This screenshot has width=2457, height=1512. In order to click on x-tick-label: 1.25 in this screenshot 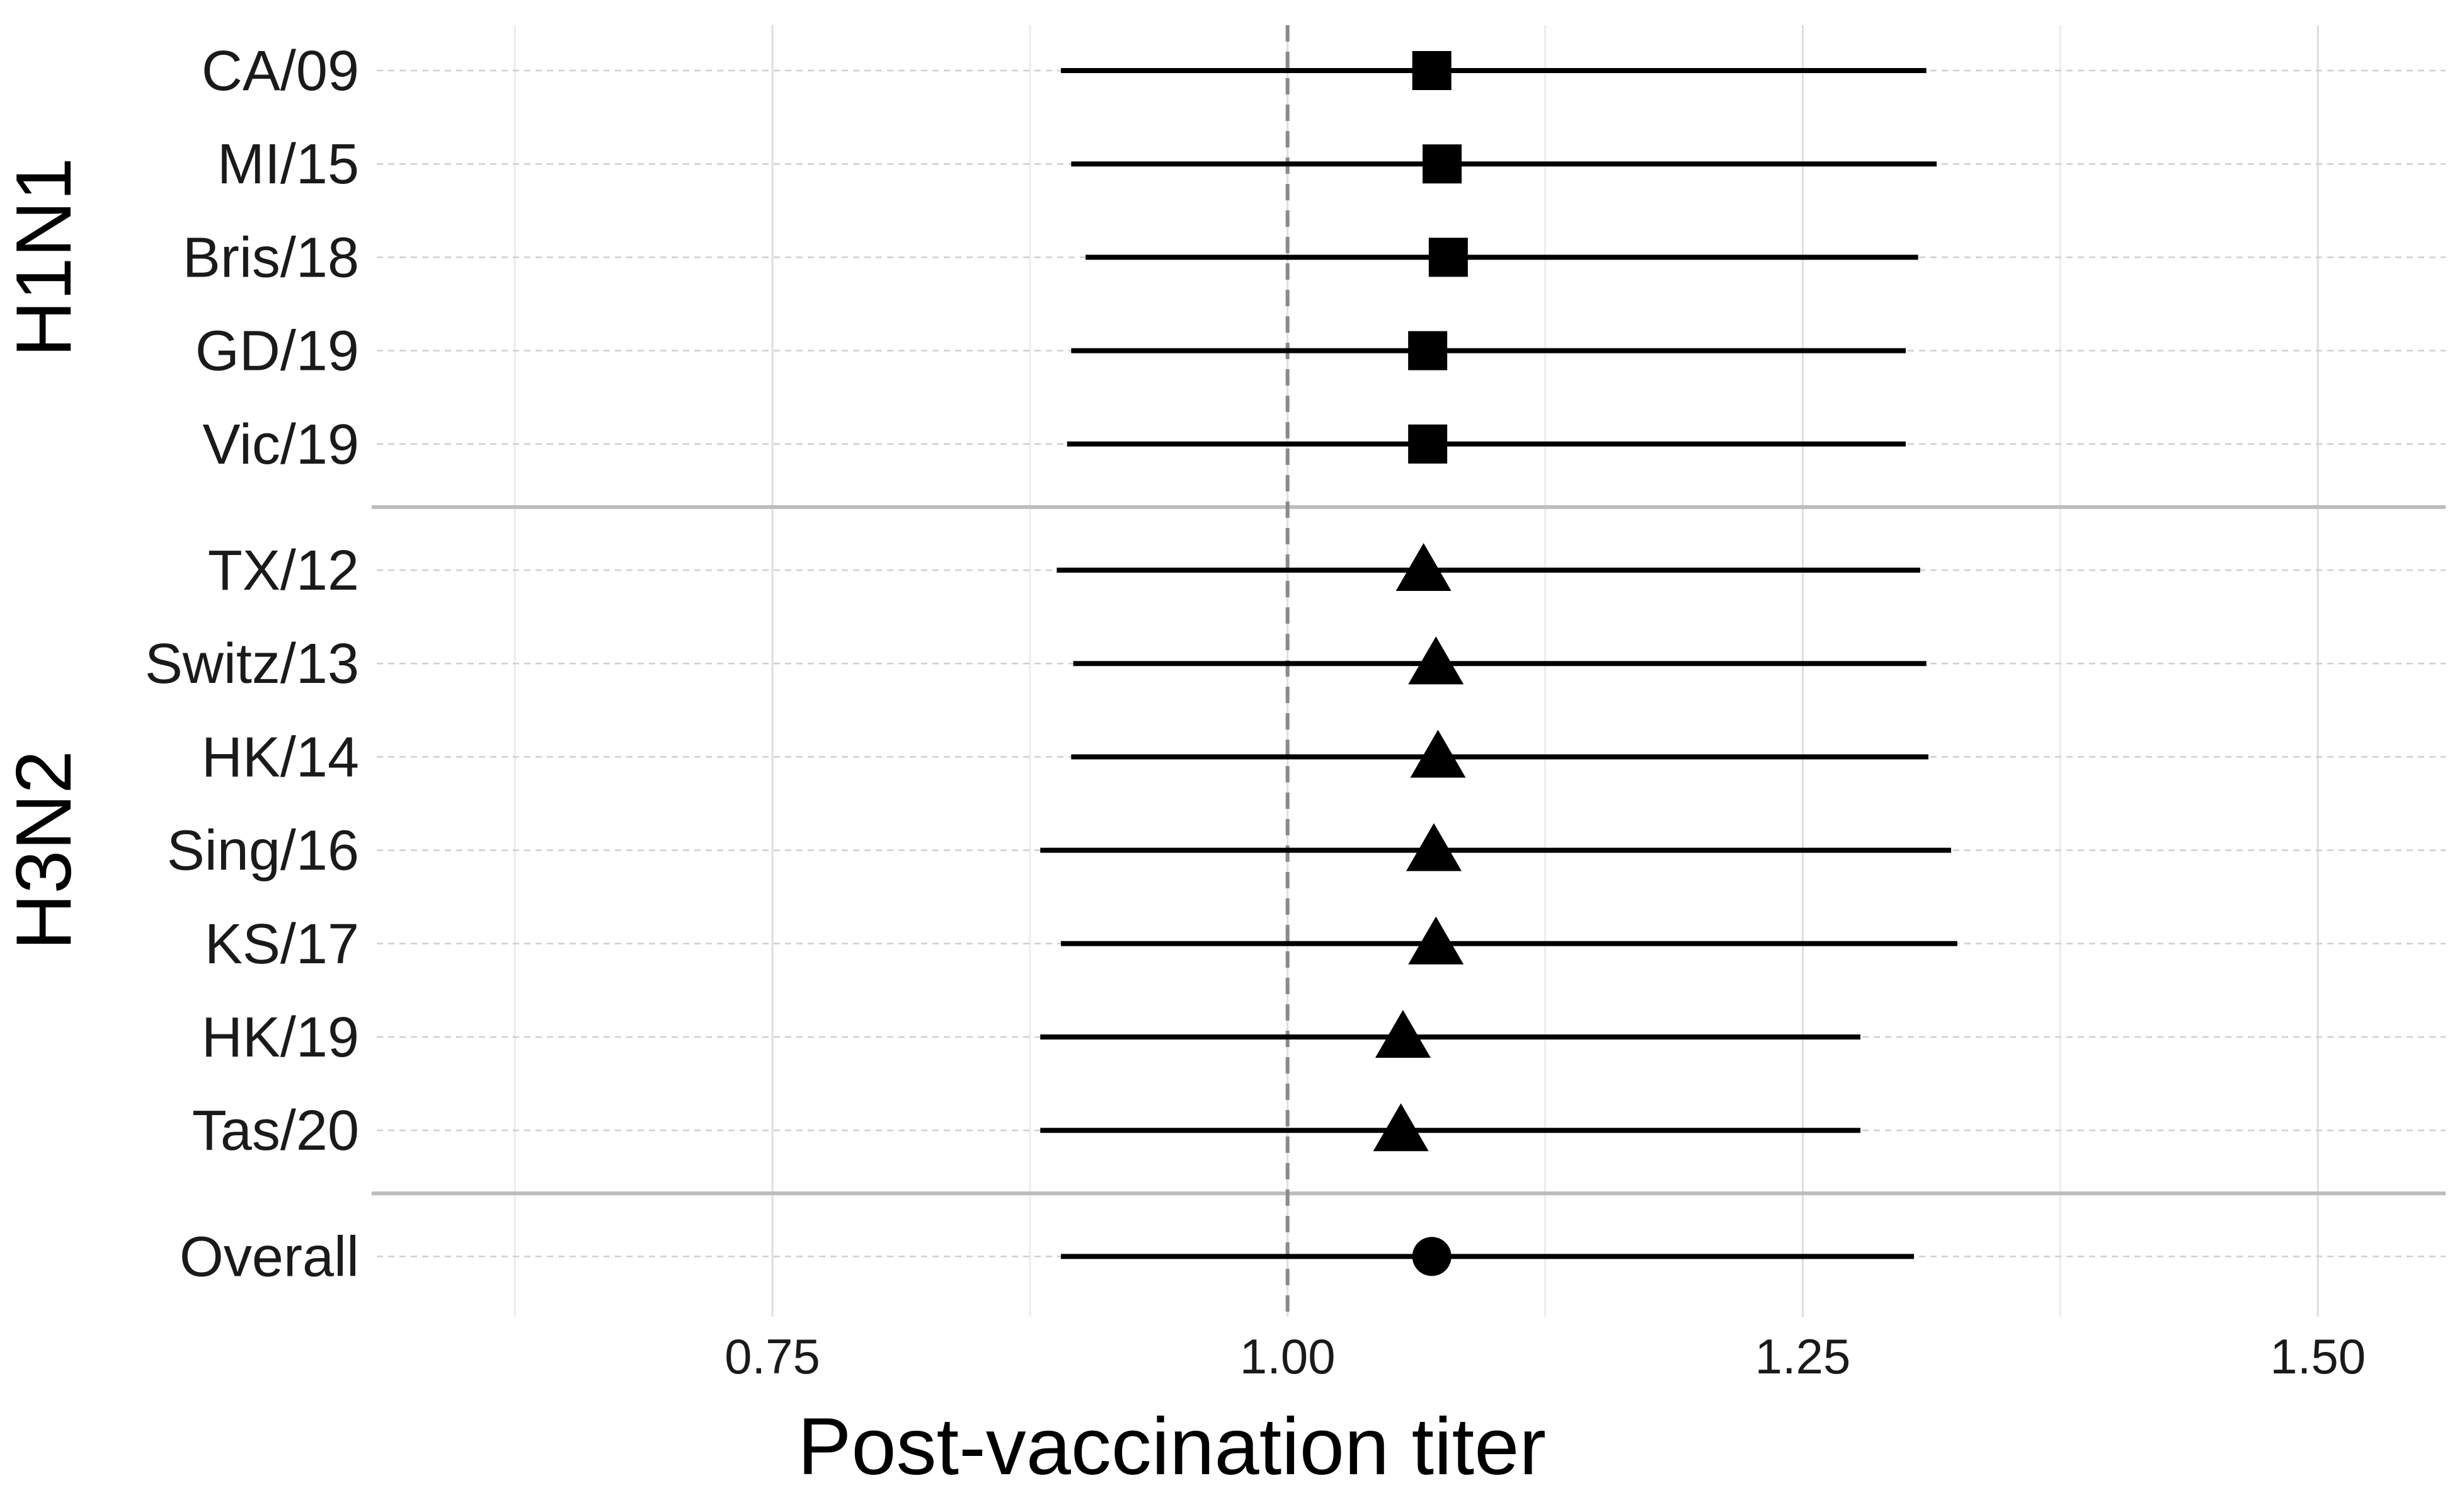, I will do `click(1803, 1356)`.